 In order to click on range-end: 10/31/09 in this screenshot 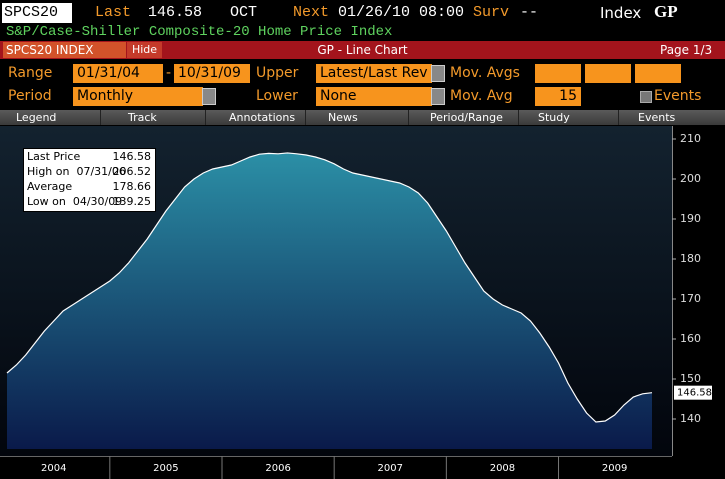, I will do `click(212, 73)`.